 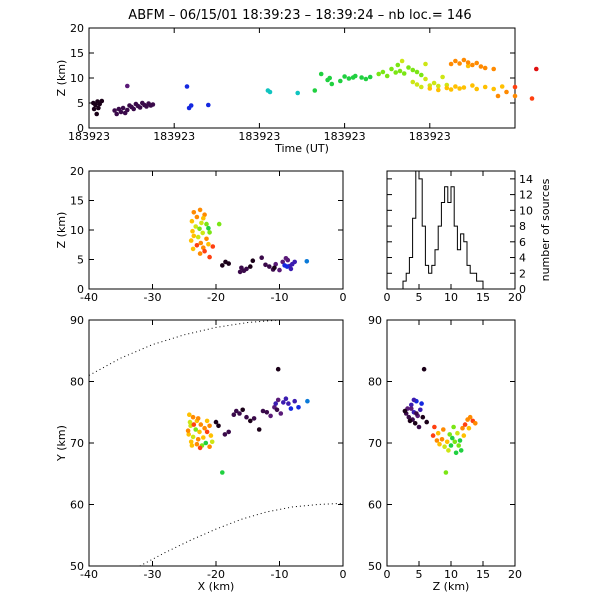 I want to click on y-tick-label: 0, so click(x=80, y=289).